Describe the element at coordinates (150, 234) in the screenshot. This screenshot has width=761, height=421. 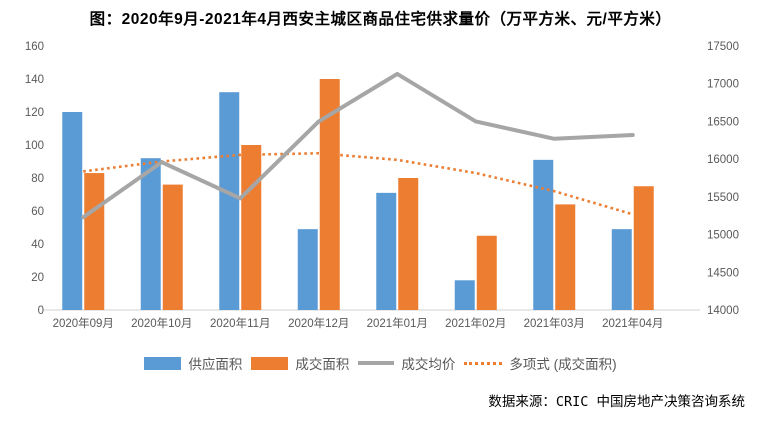
I see `supply-bar-2020年10月` at that location.